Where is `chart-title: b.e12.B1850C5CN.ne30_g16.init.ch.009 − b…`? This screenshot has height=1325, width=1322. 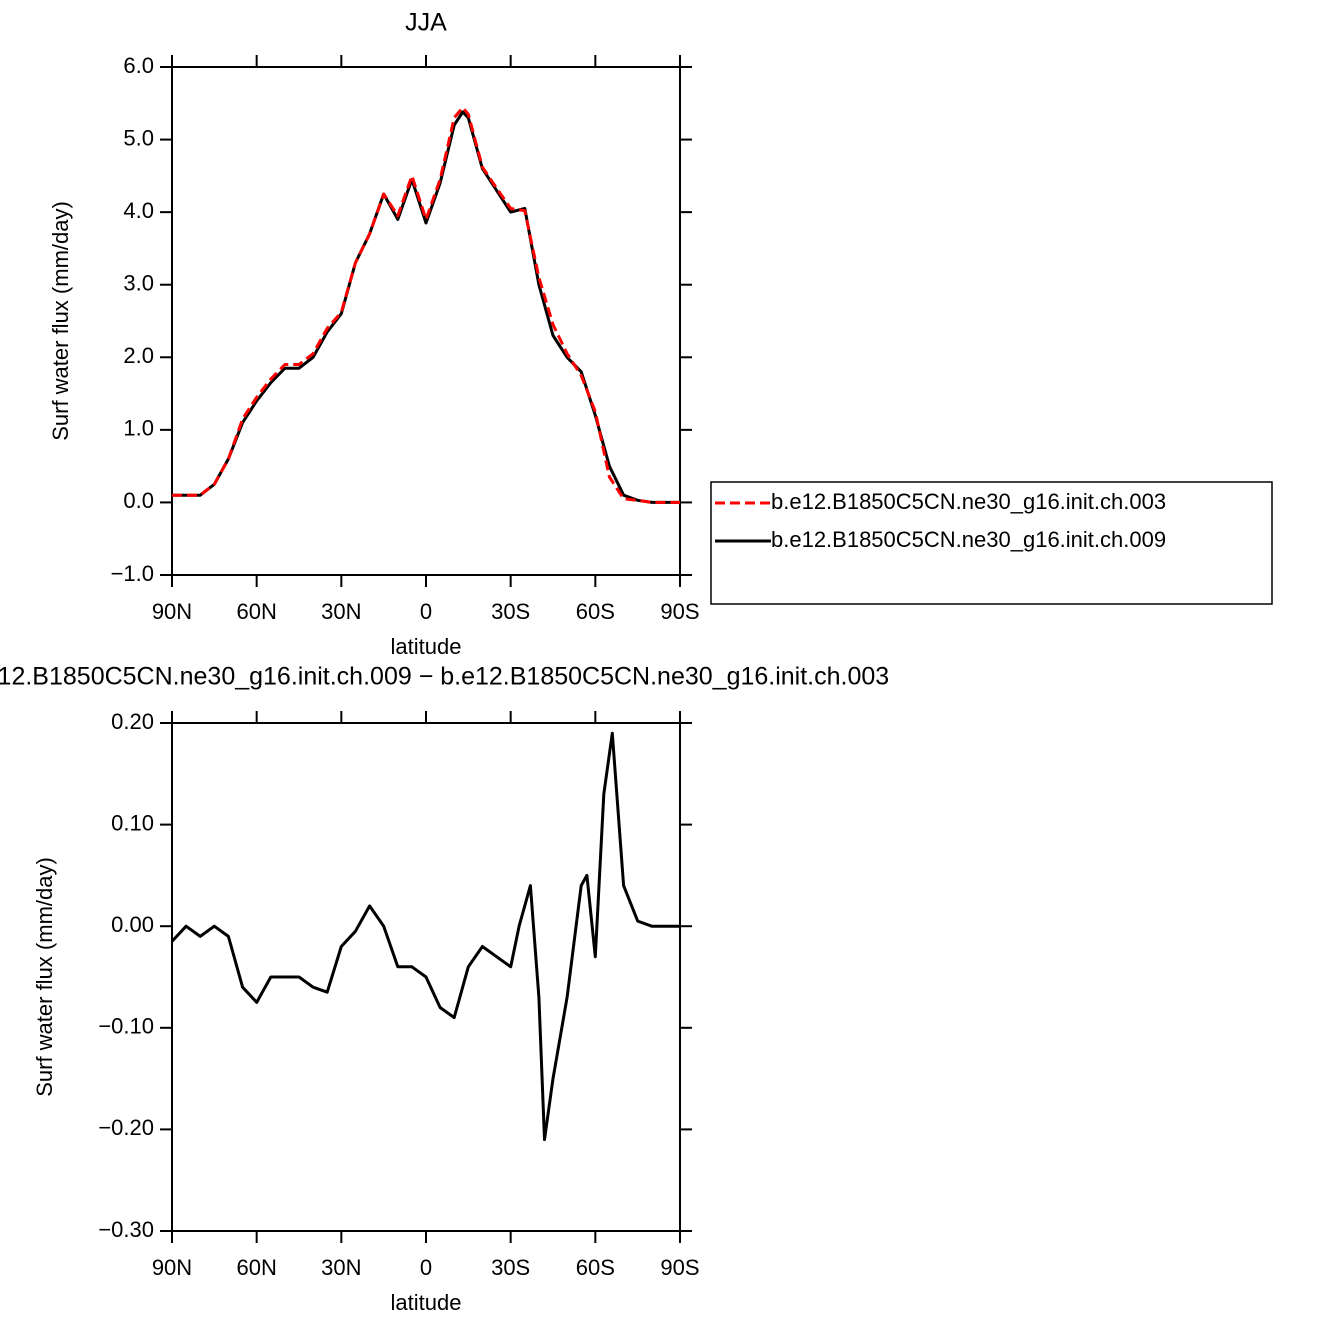
chart-title: b.e12.B1850C5CN.ne30_g16.init.ch.009 − b… is located at coordinates (444, 677).